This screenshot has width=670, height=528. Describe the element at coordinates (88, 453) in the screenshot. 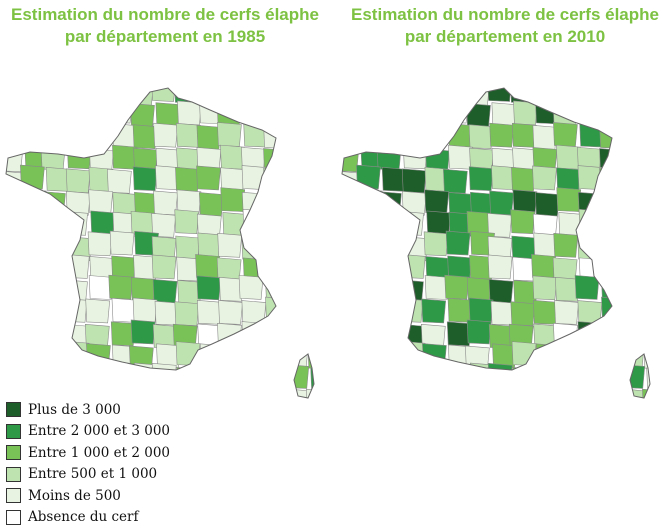

I see `legend-item: Entre 1 000 et 2 000` at that location.